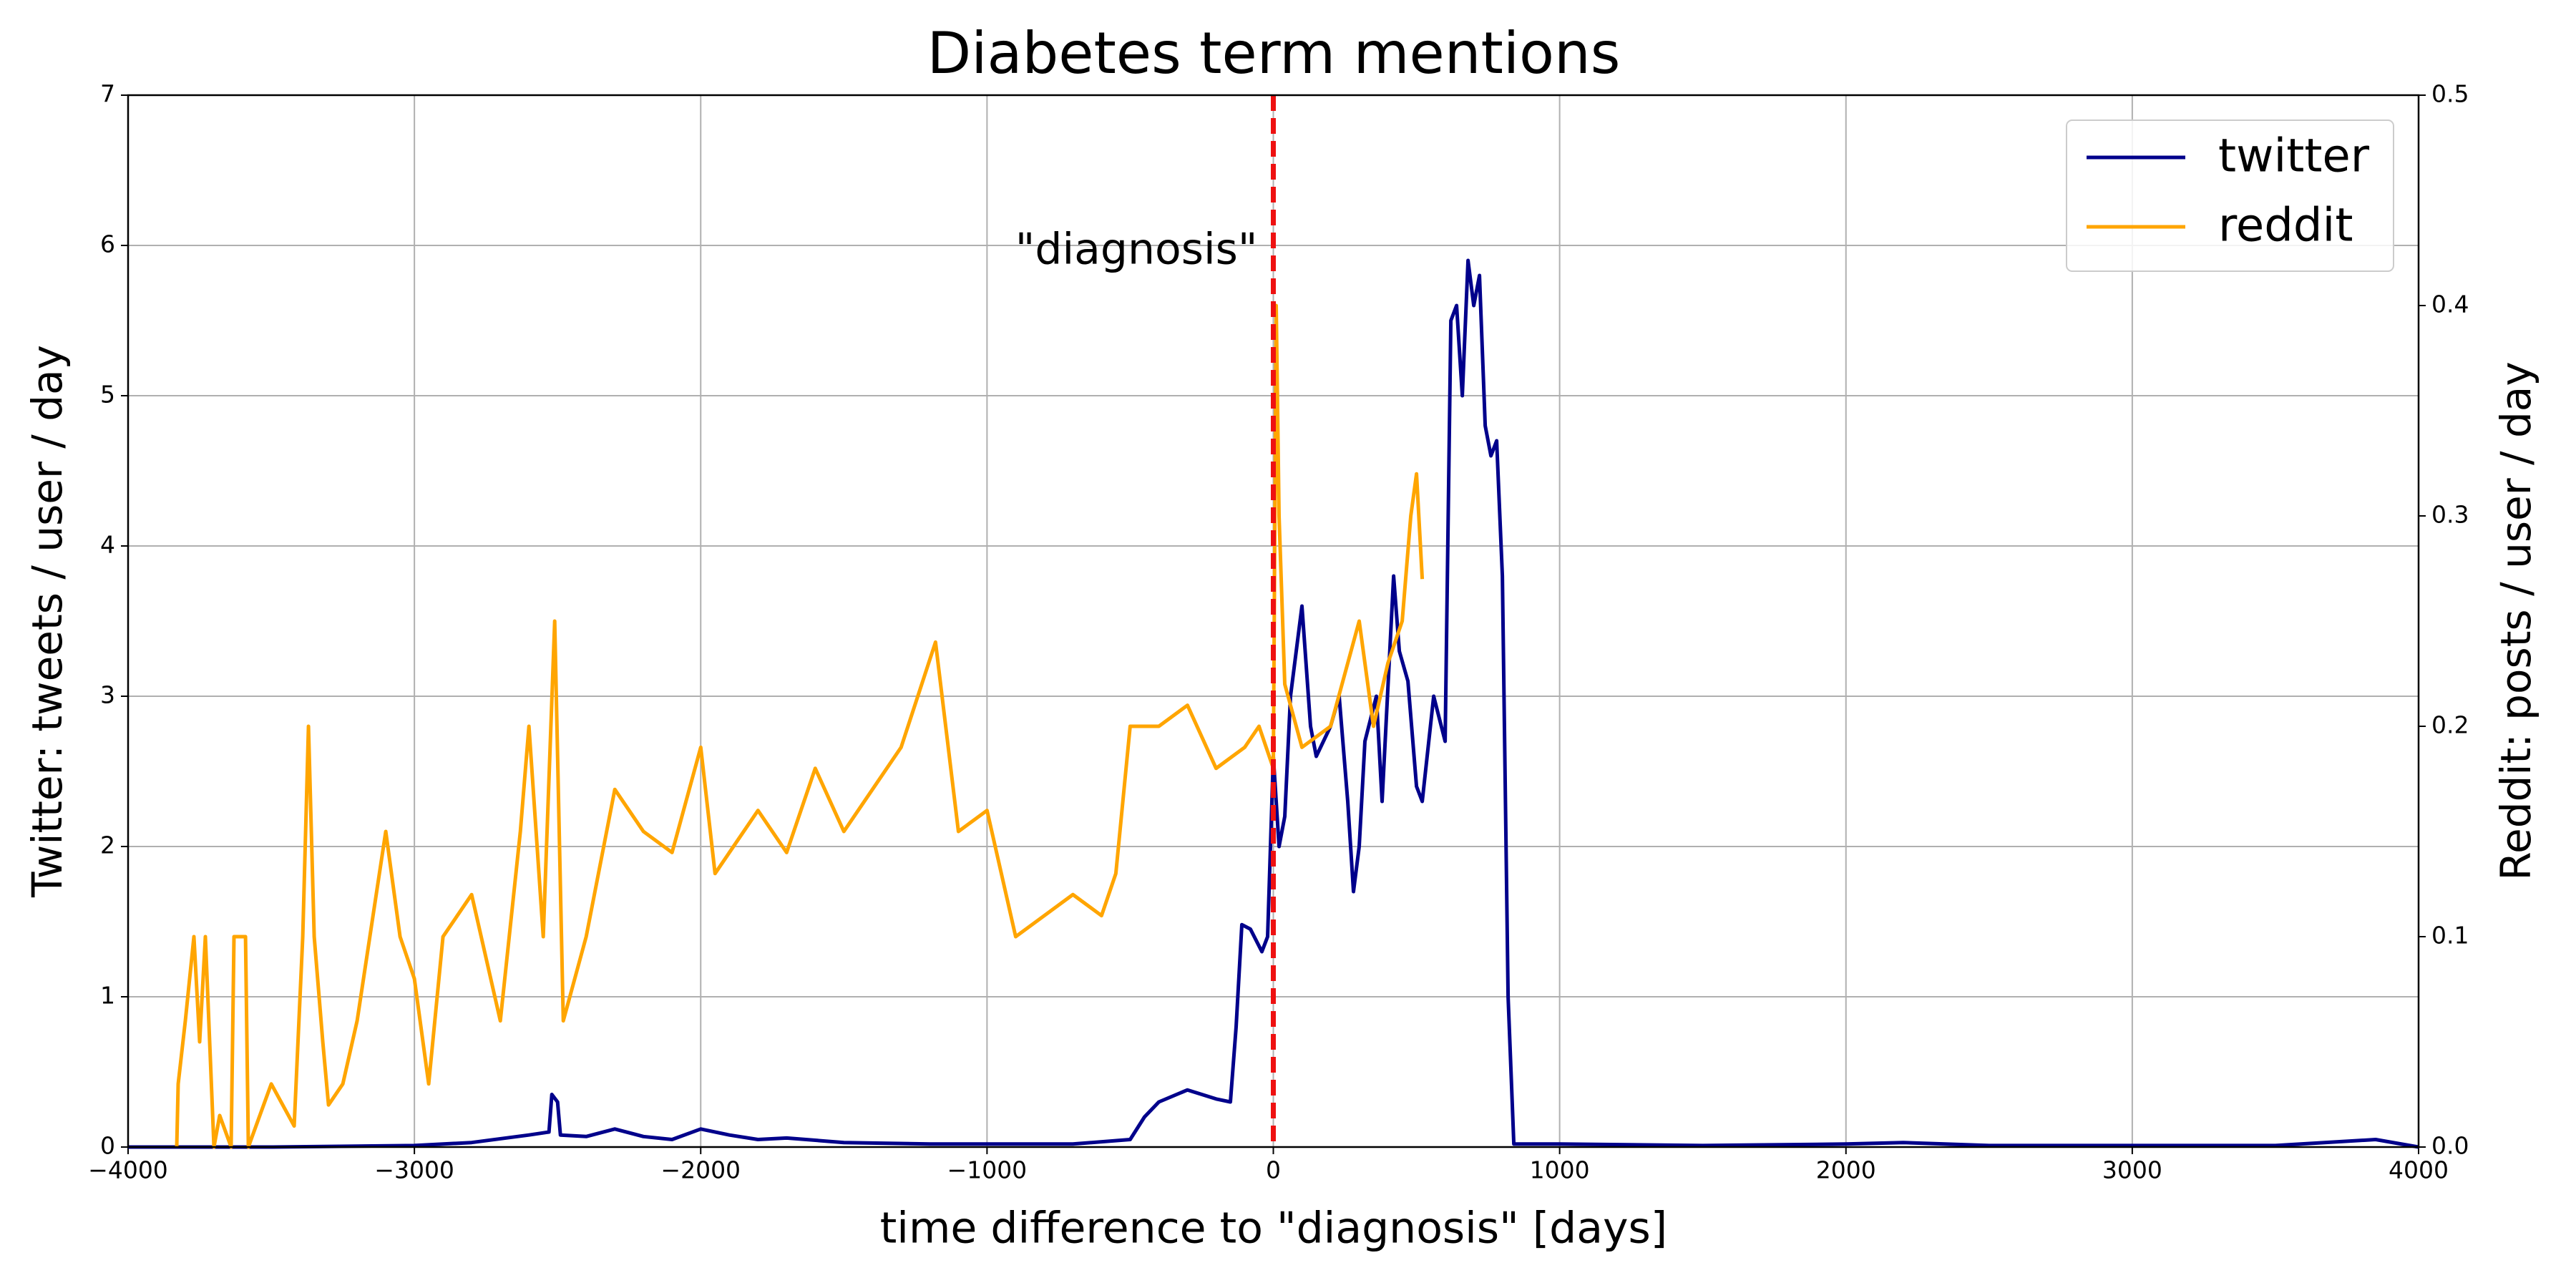 Image resolution: width=2576 pixels, height=1288 pixels. Describe the element at coordinates (2450, 936) in the screenshot. I see `y2-tick-label: 0.1` at that location.